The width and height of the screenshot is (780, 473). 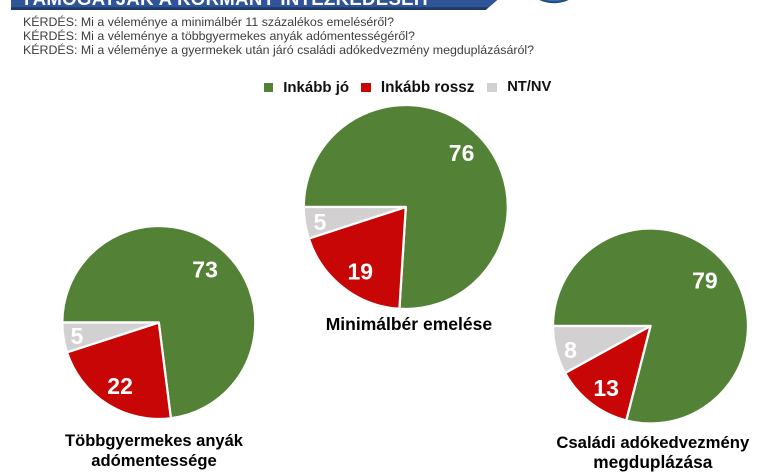 I want to click on svg-text: 79, so click(x=705, y=280).